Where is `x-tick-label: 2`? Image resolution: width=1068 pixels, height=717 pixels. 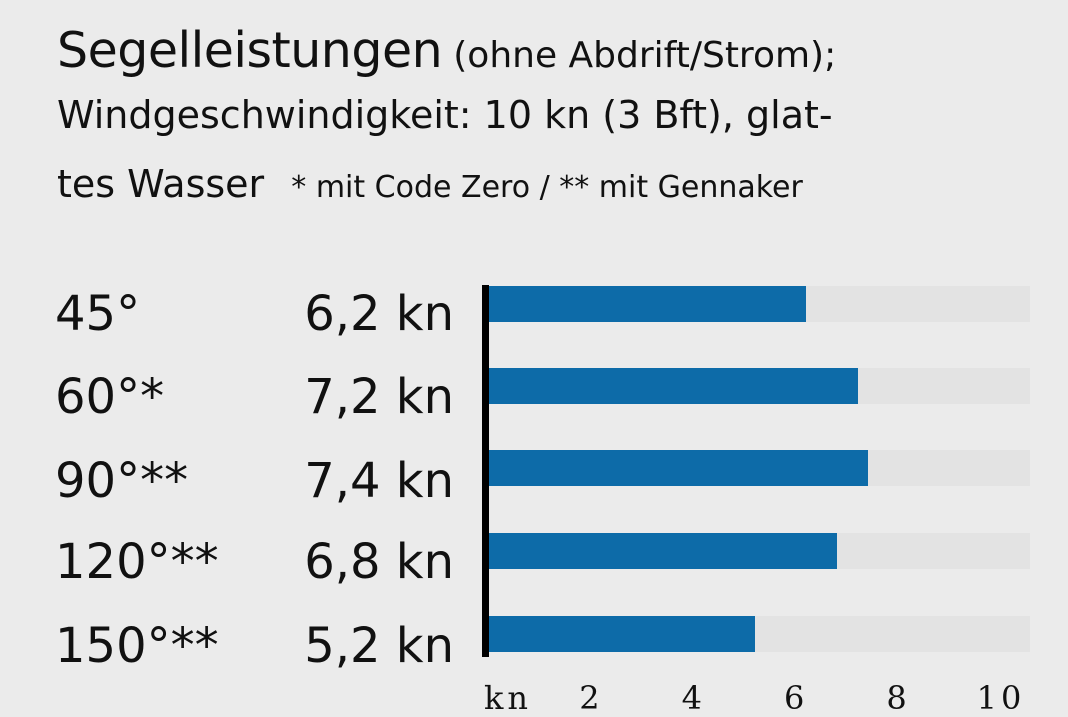
x-tick-label: 2 is located at coordinates (591, 698).